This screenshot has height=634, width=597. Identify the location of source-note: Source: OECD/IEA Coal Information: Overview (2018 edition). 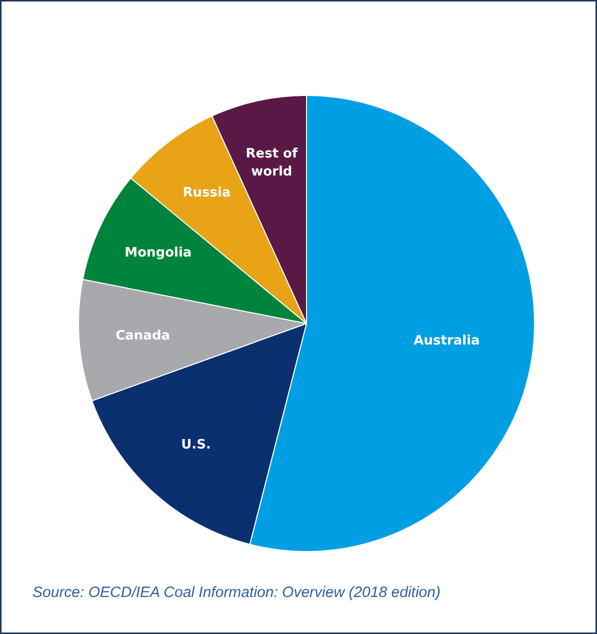
(236, 592).